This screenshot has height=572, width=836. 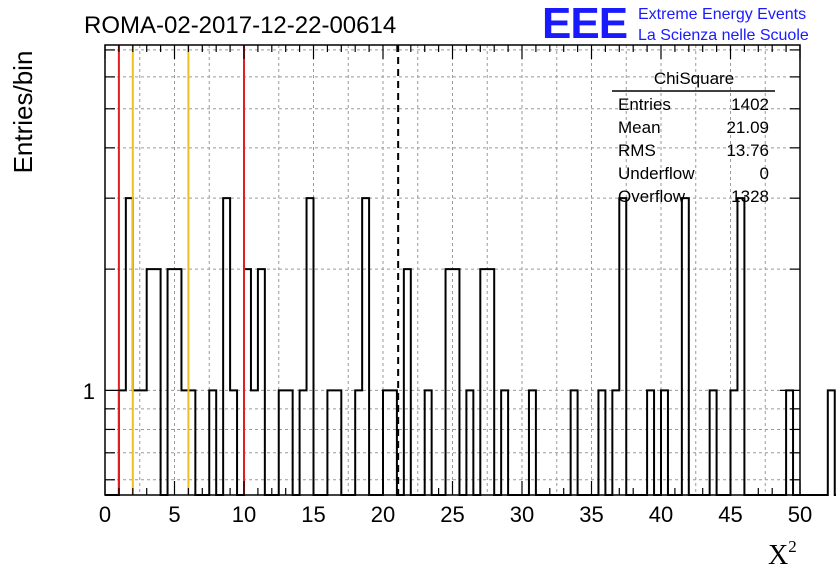 What do you see at coordinates (730, 514) in the screenshot?
I see `x-tick-label: 45` at bounding box center [730, 514].